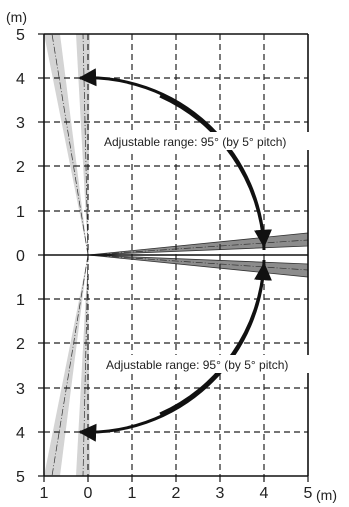 This screenshot has width=349, height=507. I want to click on x-tick-label: 0, so click(88, 493).